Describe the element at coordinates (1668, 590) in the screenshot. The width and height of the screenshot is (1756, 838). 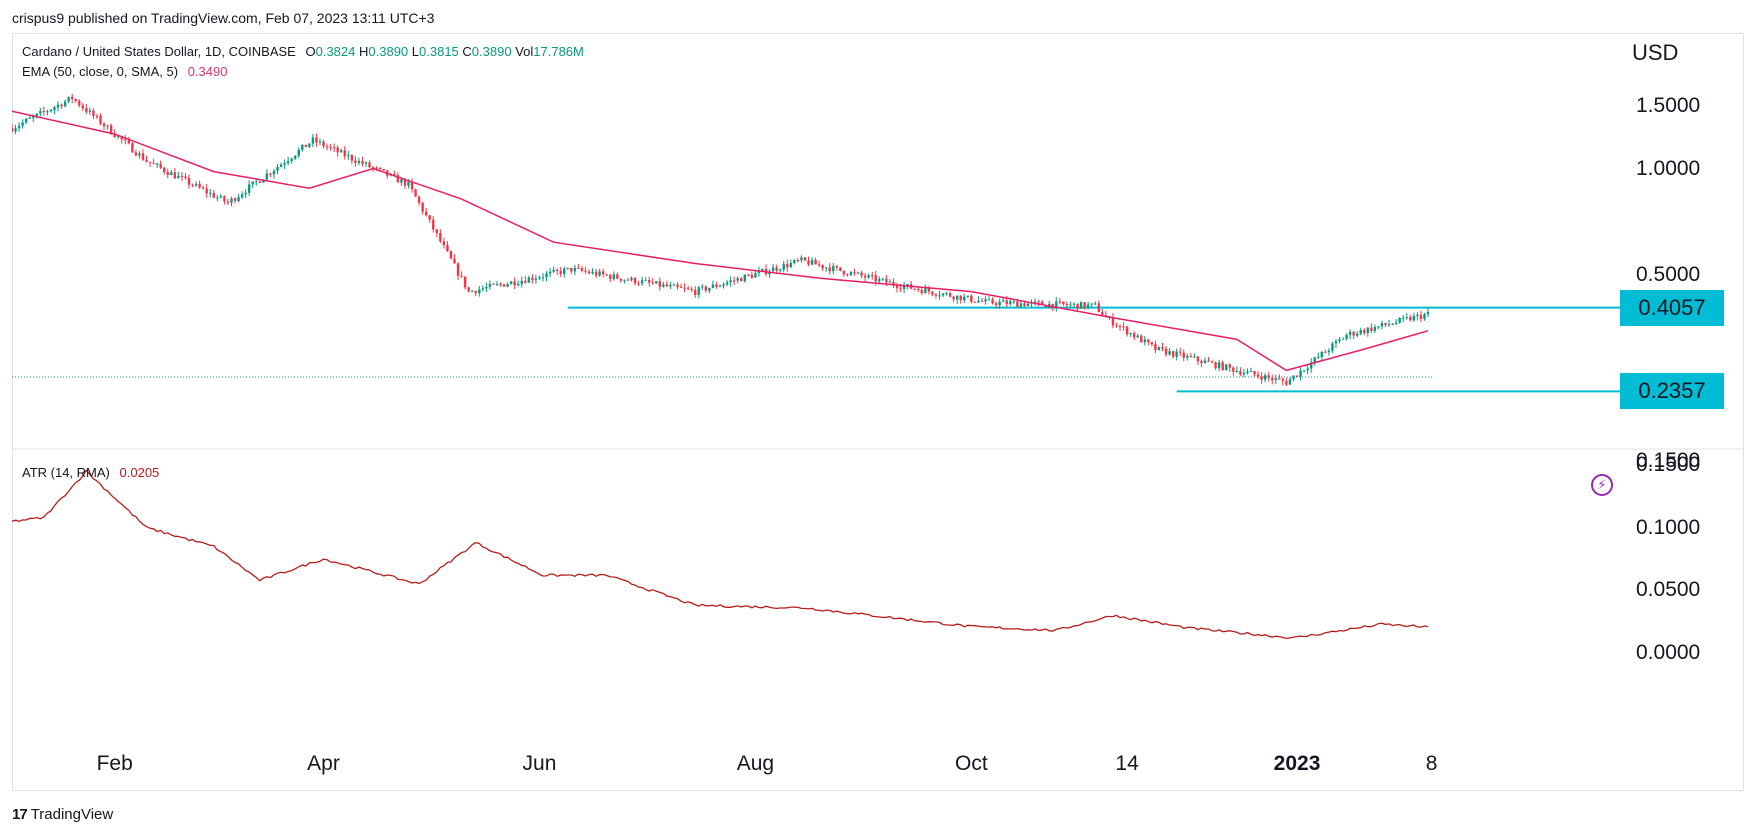
I see `atr-y-tick-label: 0.0500` at that location.